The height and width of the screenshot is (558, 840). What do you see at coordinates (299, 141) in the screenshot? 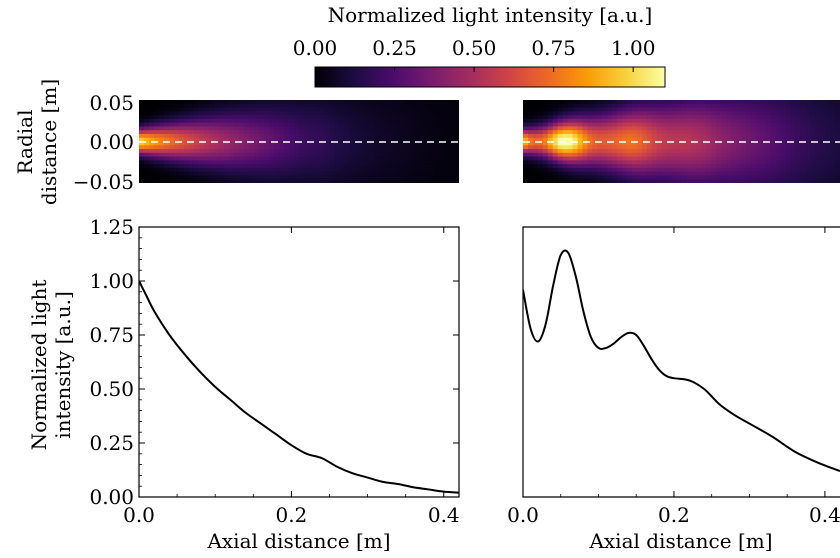
I see `heatmap-left-panel` at bounding box center [299, 141].